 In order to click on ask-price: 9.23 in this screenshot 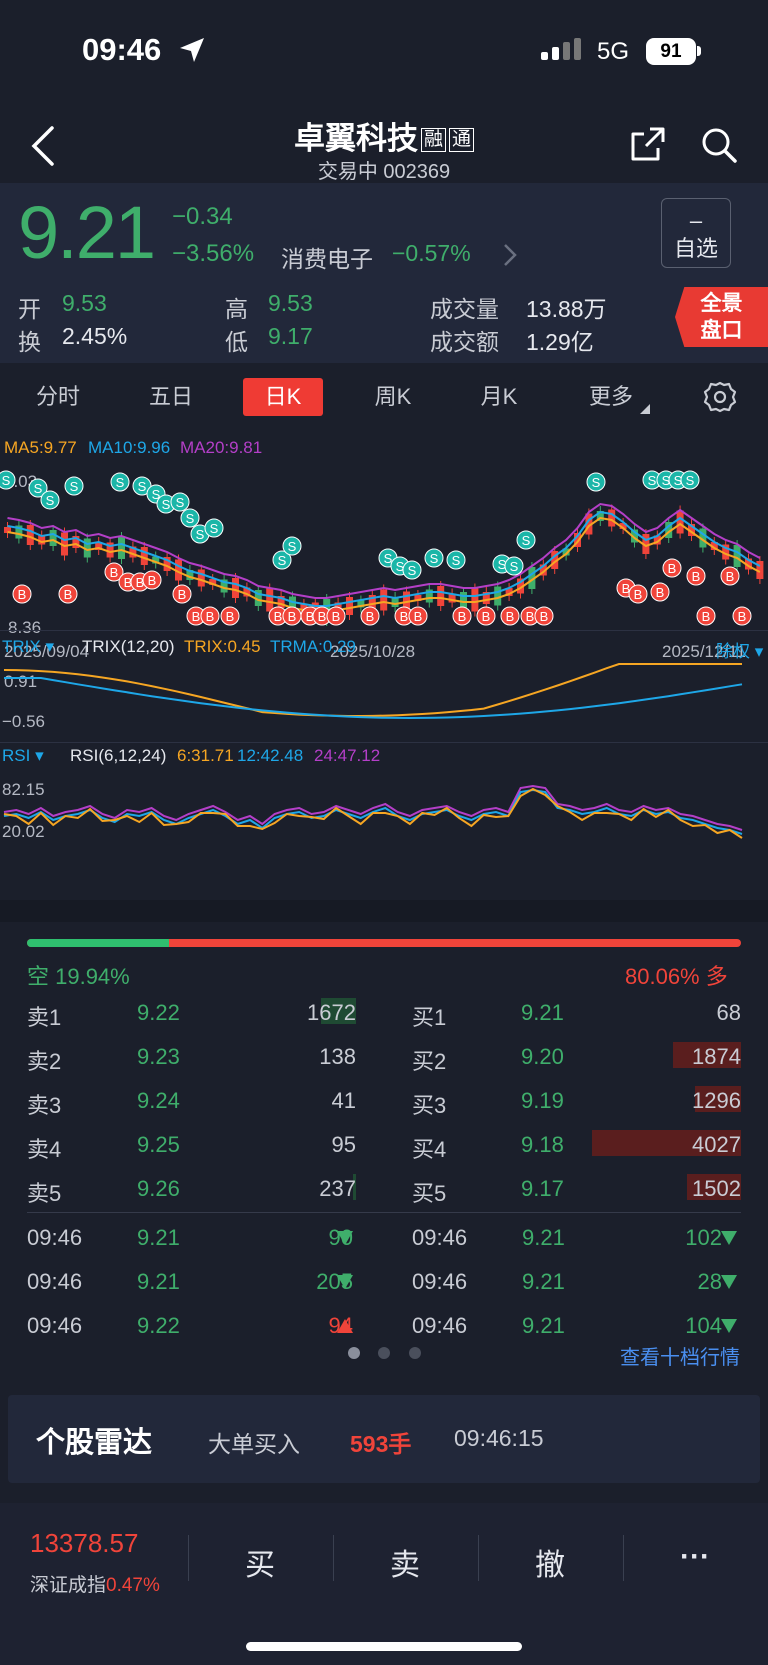, I will do `click(158, 1056)`.